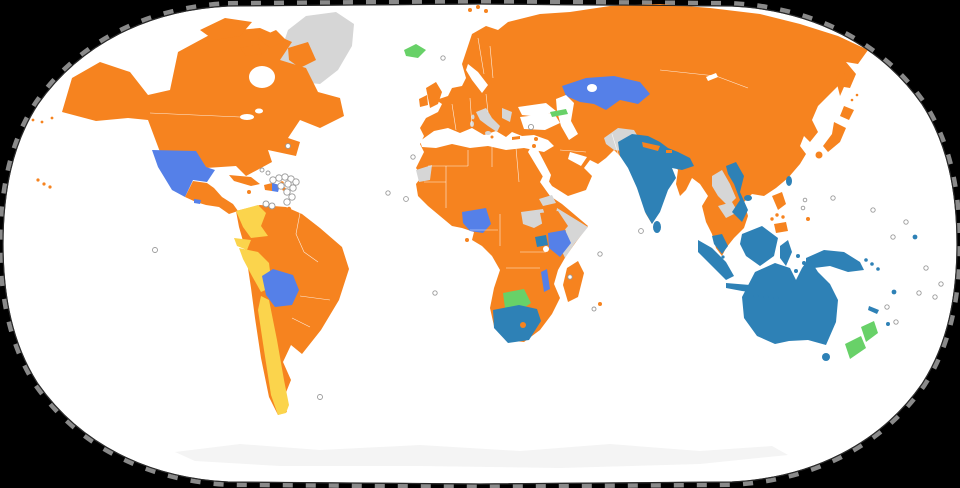 The image size is (960, 488). I want to click on region-italy, so click(488, 120).